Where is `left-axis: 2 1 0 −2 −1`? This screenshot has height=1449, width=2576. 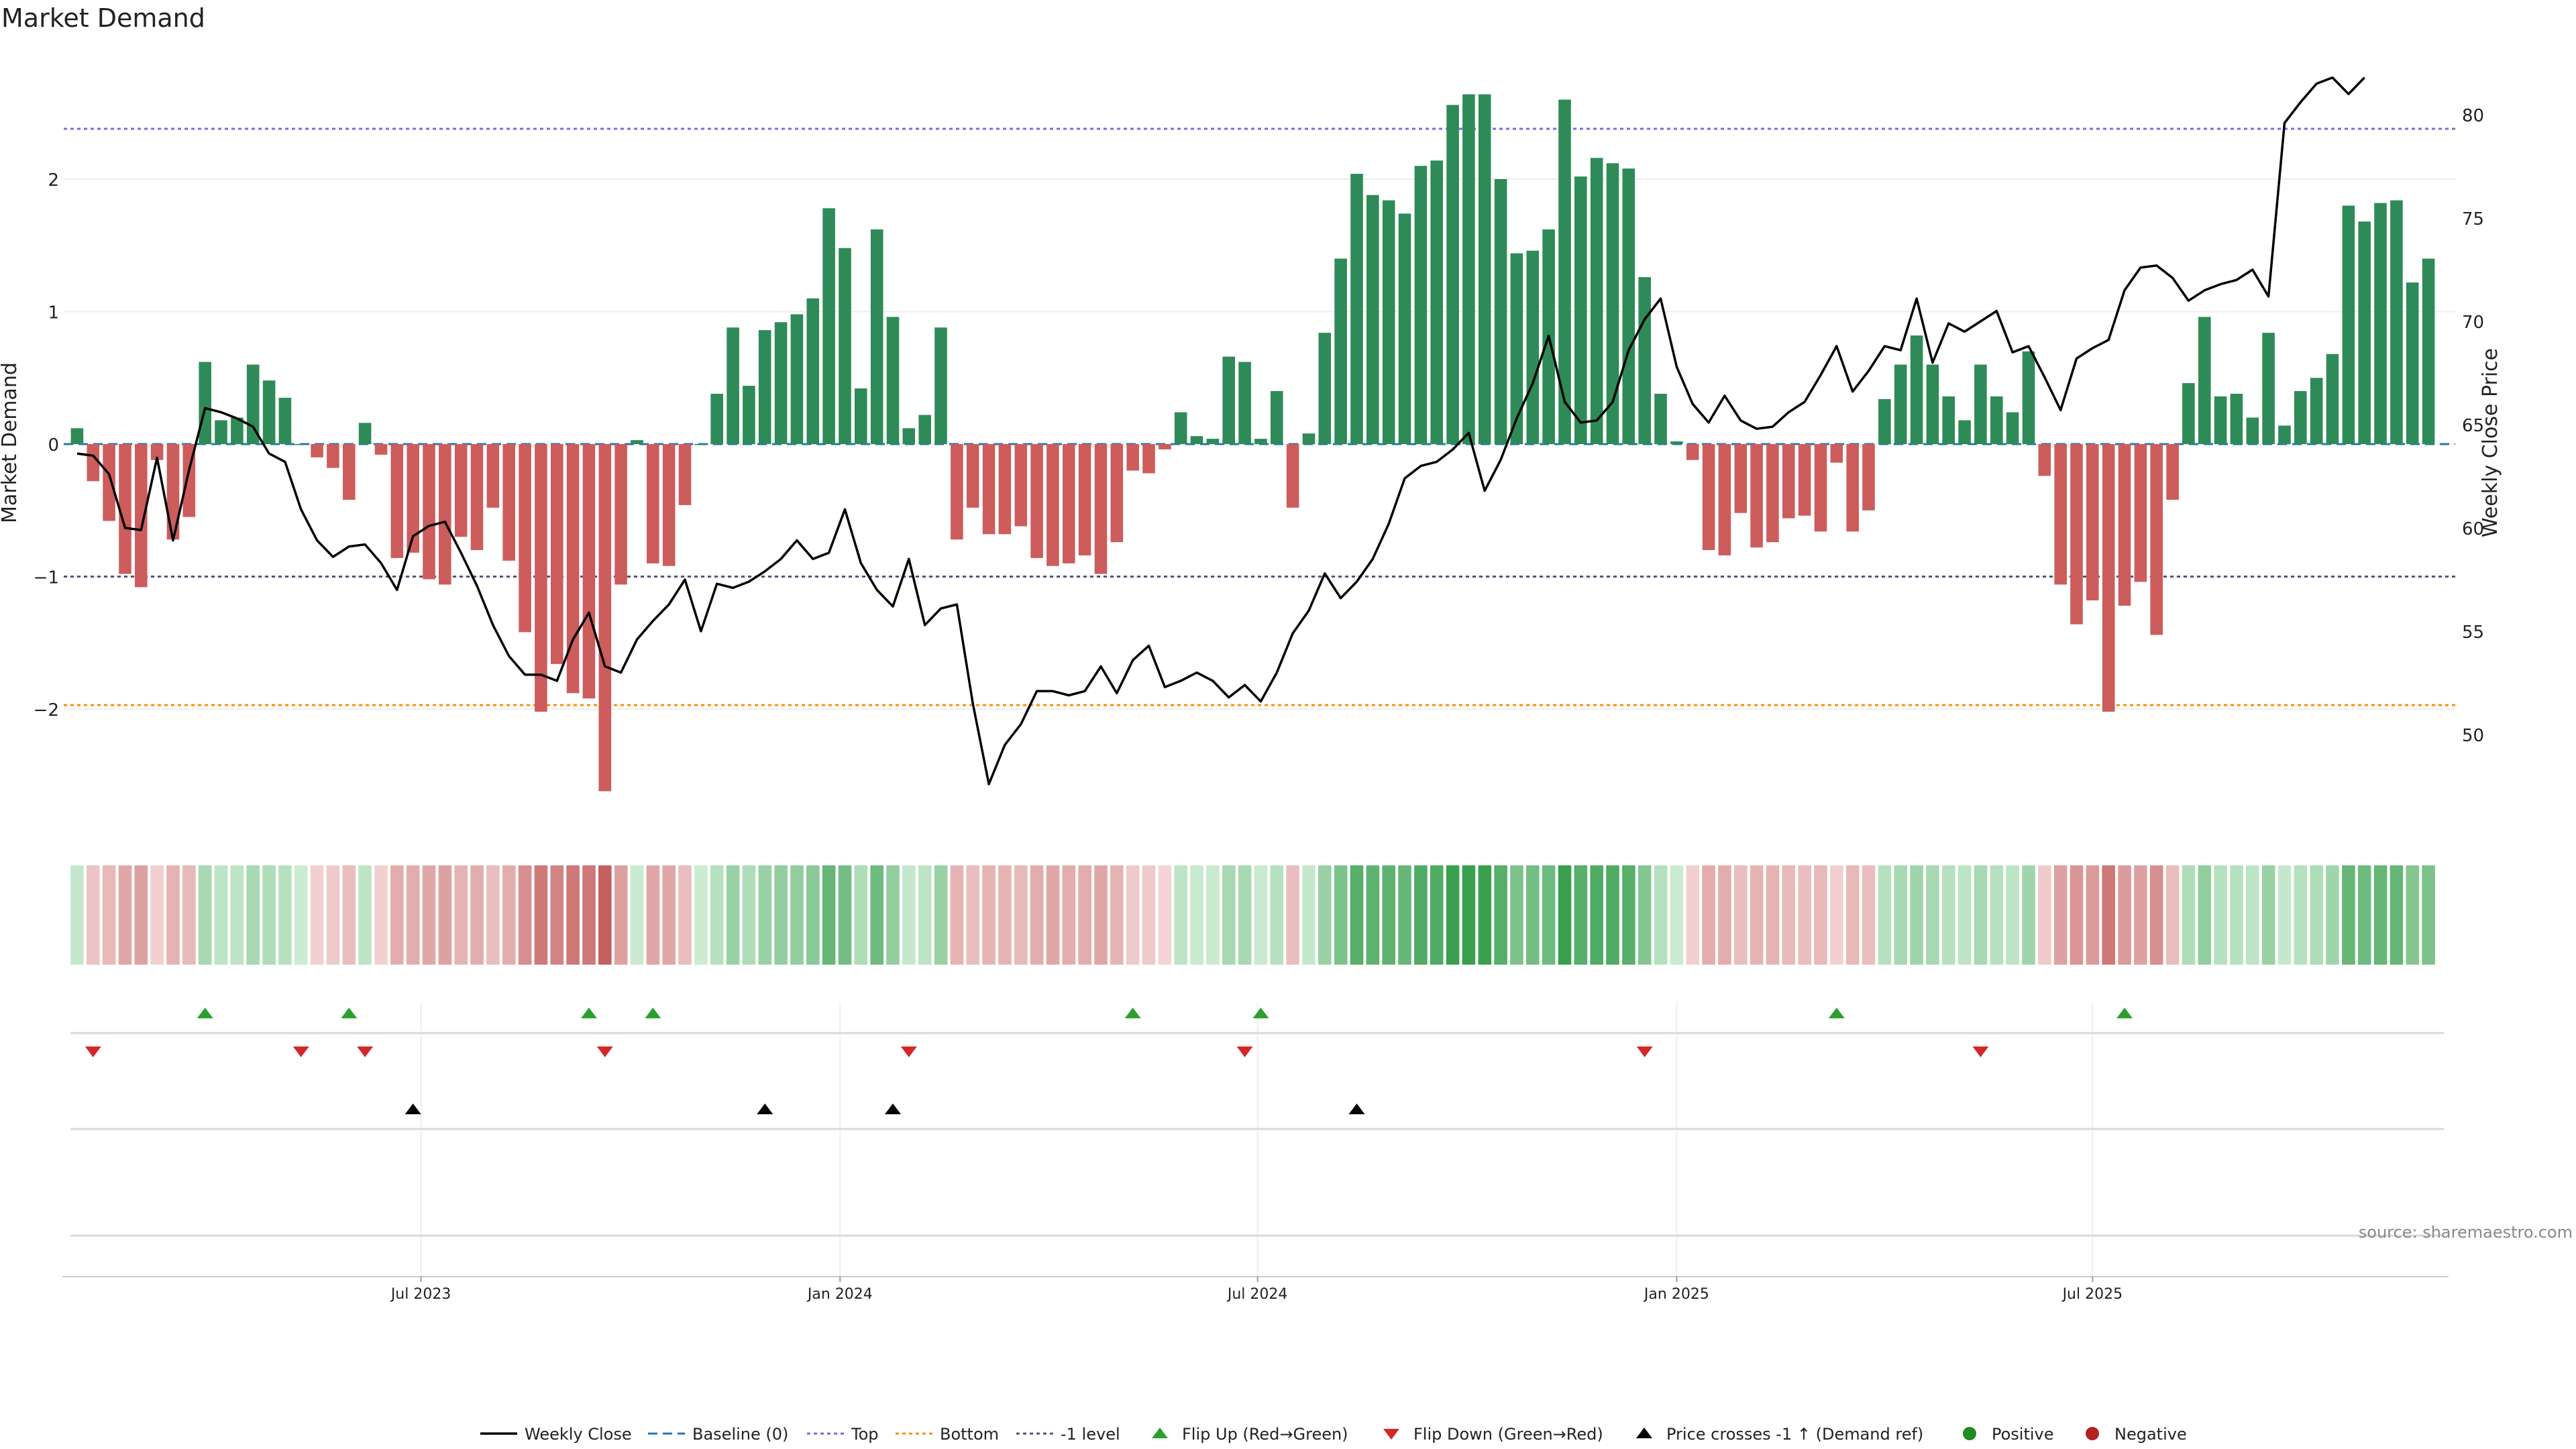
left-axis: 2 1 0 −2 −1 is located at coordinates (46, 445).